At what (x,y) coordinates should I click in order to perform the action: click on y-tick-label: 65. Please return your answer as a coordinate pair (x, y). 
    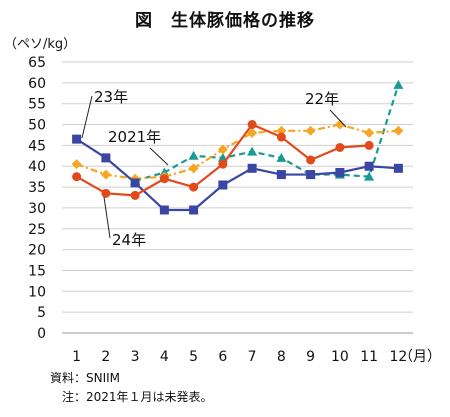
    Looking at the image, I should click on (37, 63).